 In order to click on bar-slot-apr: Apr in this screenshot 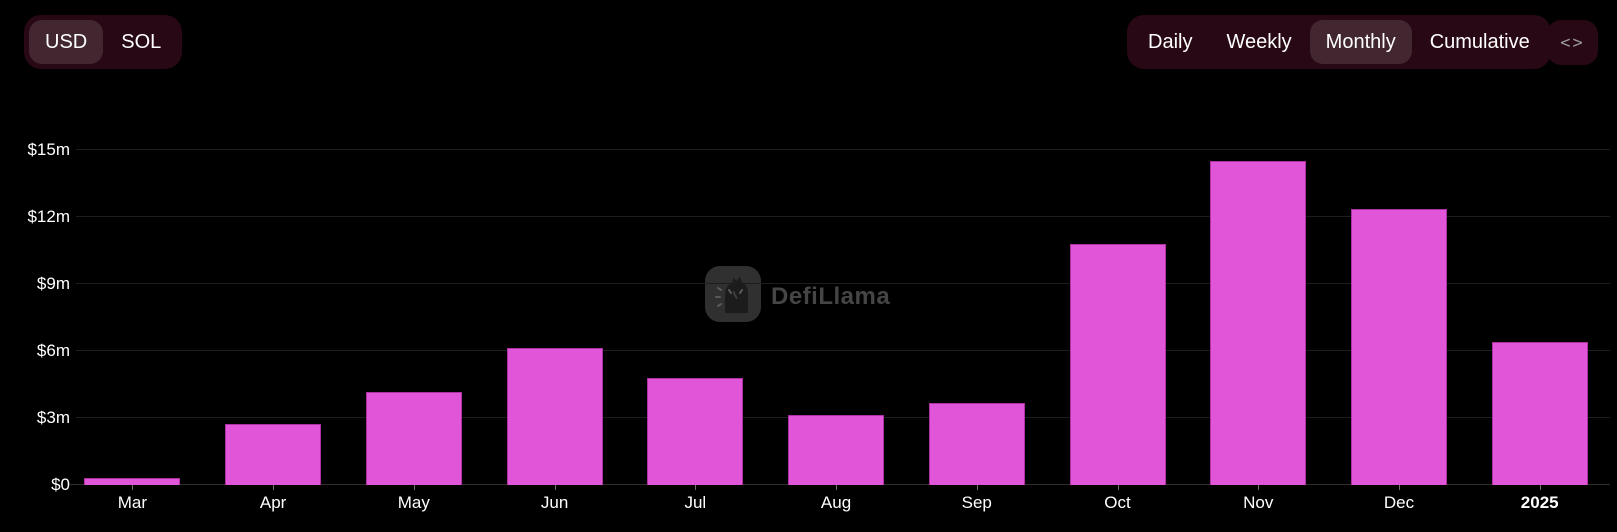, I will do `click(273, 331)`.